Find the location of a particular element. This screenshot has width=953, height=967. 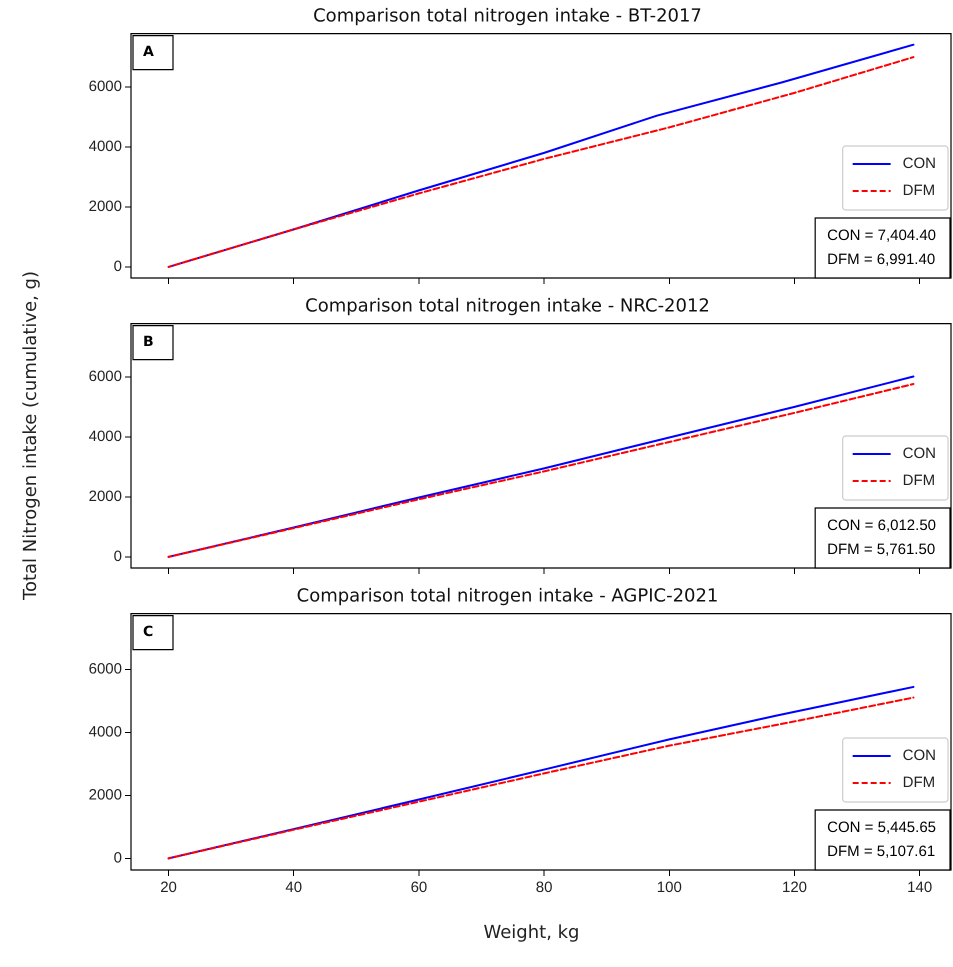

annotation: DFM = 5,761.50 is located at coordinates (881, 549).